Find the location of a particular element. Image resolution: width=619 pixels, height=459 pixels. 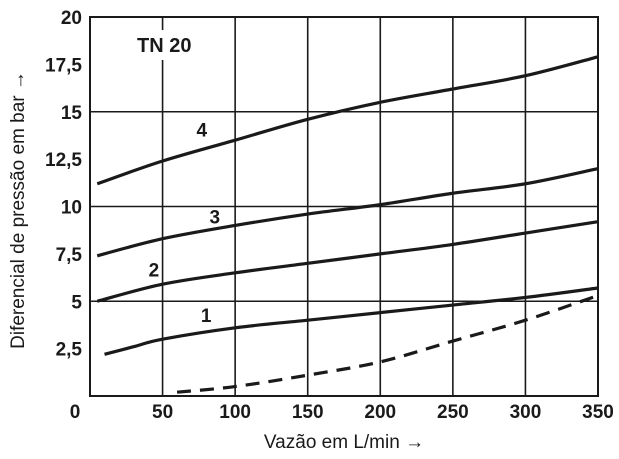

y-tick-label: 20 is located at coordinates (71, 18).